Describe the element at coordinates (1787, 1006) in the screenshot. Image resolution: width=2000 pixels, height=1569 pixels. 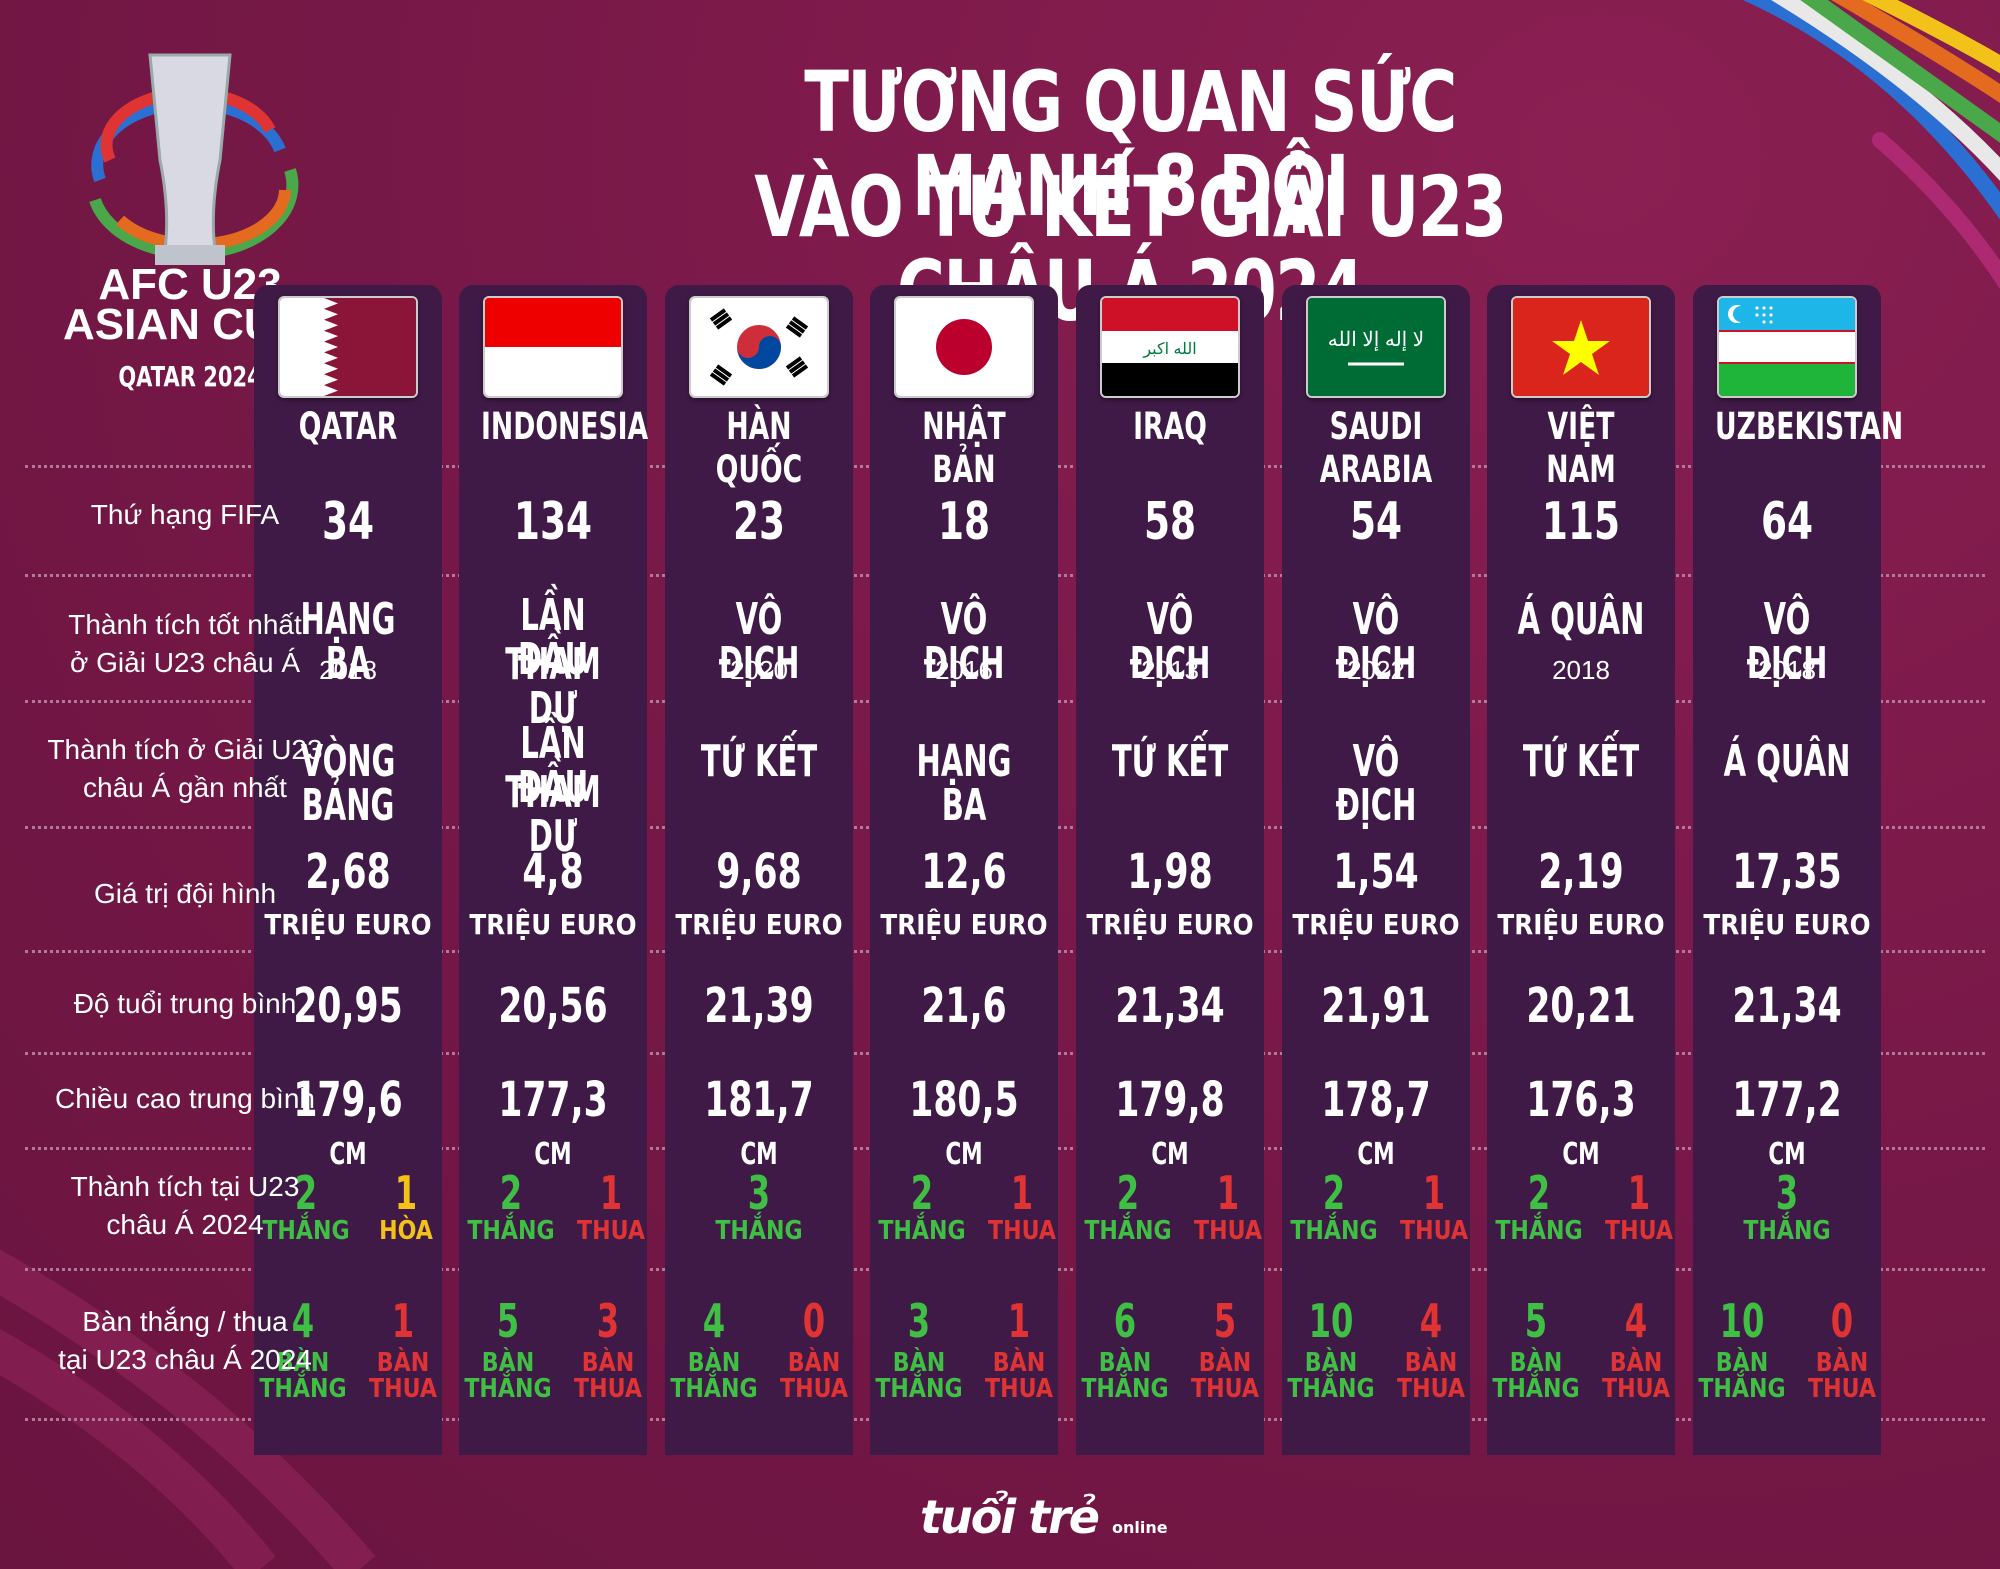
I see `average-age: 21,34` at that location.